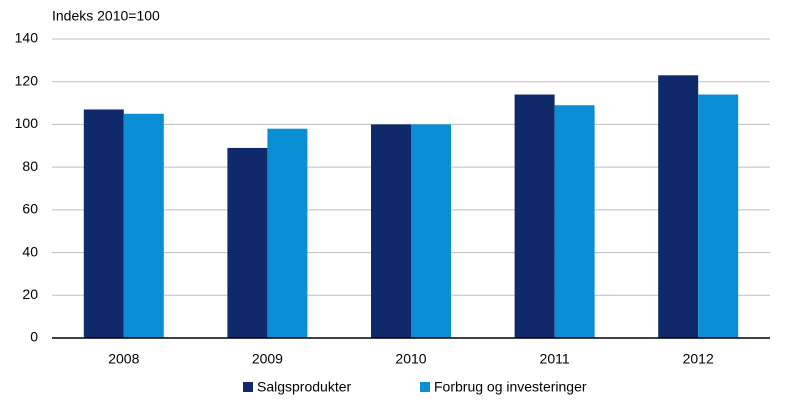 The width and height of the screenshot is (800, 402). What do you see at coordinates (30, 294) in the screenshot?
I see `y-tick-label: 20` at bounding box center [30, 294].